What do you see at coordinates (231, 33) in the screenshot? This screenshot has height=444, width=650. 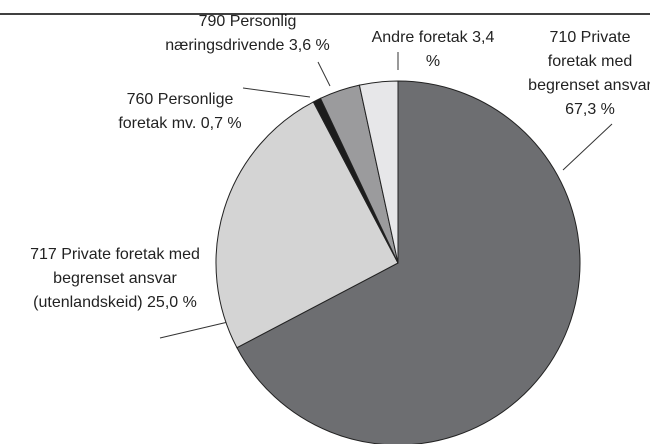 I see `category-label: 790 Personlig næringsdrivende` at bounding box center [231, 33].